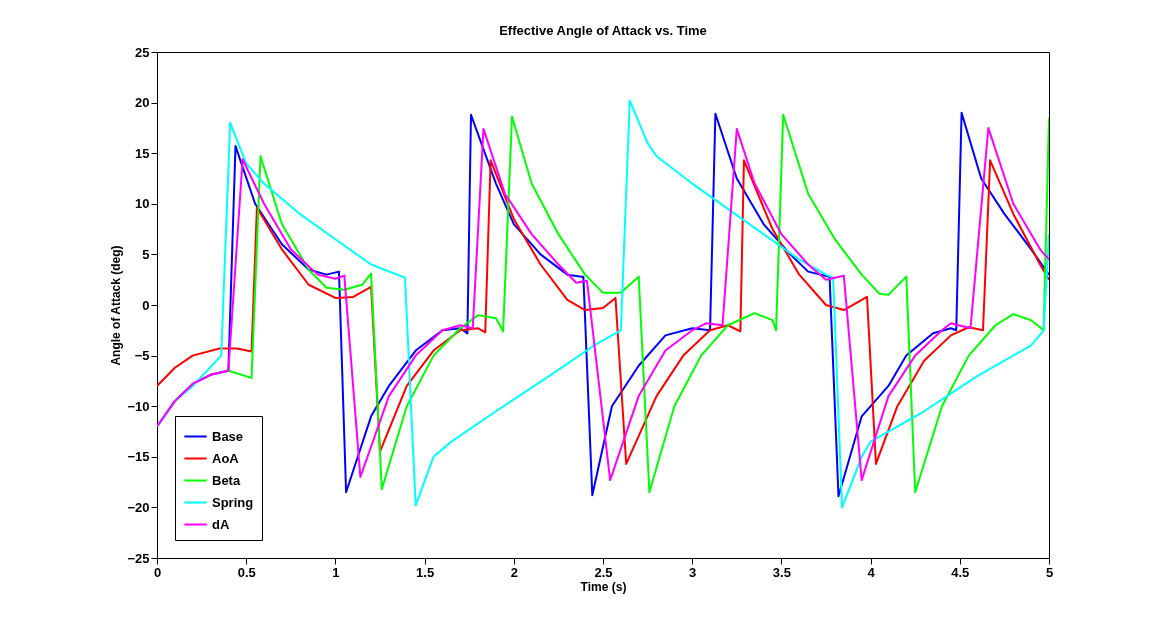 This screenshot has width=1158, height=624. What do you see at coordinates (138, 507) in the screenshot?
I see `y-tick-label: −20` at bounding box center [138, 507].